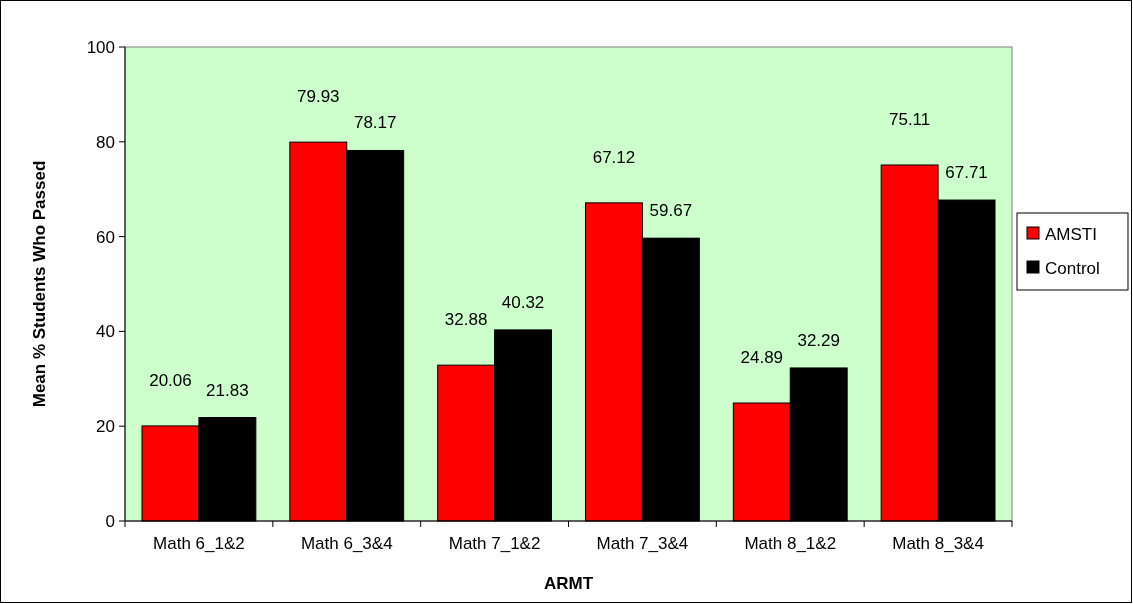 Image resolution: width=1133 pixels, height=604 pixels. Describe the element at coordinates (170, 380) in the screenshot. I see `data-label: 20.06` at that location.